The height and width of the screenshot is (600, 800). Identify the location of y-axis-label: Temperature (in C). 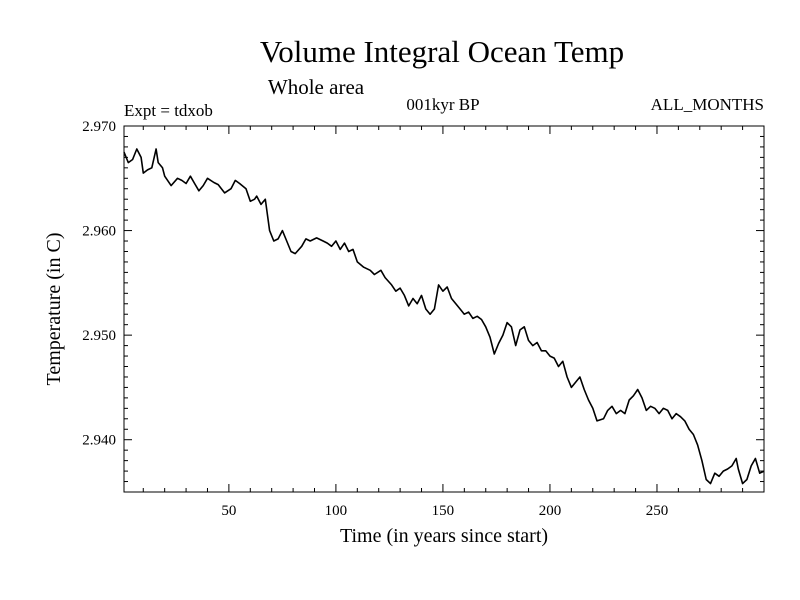
(54, 309).